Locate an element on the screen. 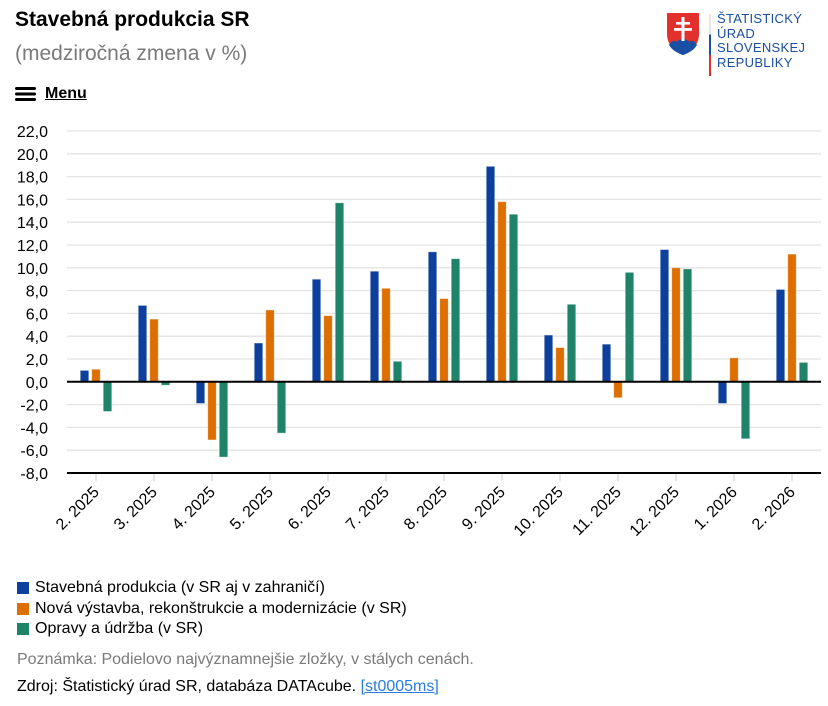 Image resolution: width=828 pixels, height=706 pixels. logo-line: SLOVENSKEJ is located at coordinates (761, 47).